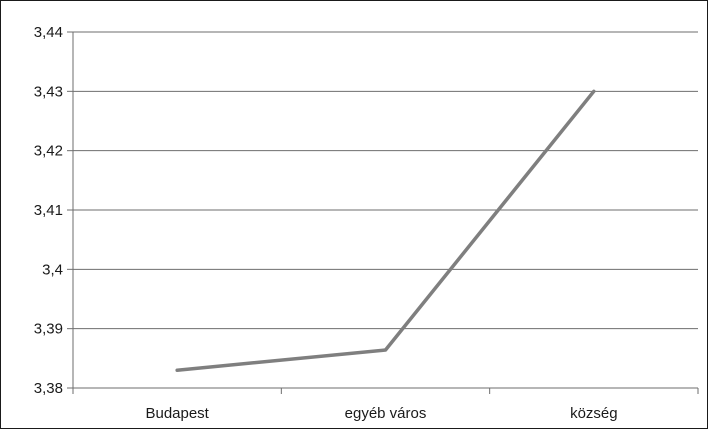 This screenshot has width=708, height=429. I want to click on y-tick-label: 3,44, so click(48, 32).